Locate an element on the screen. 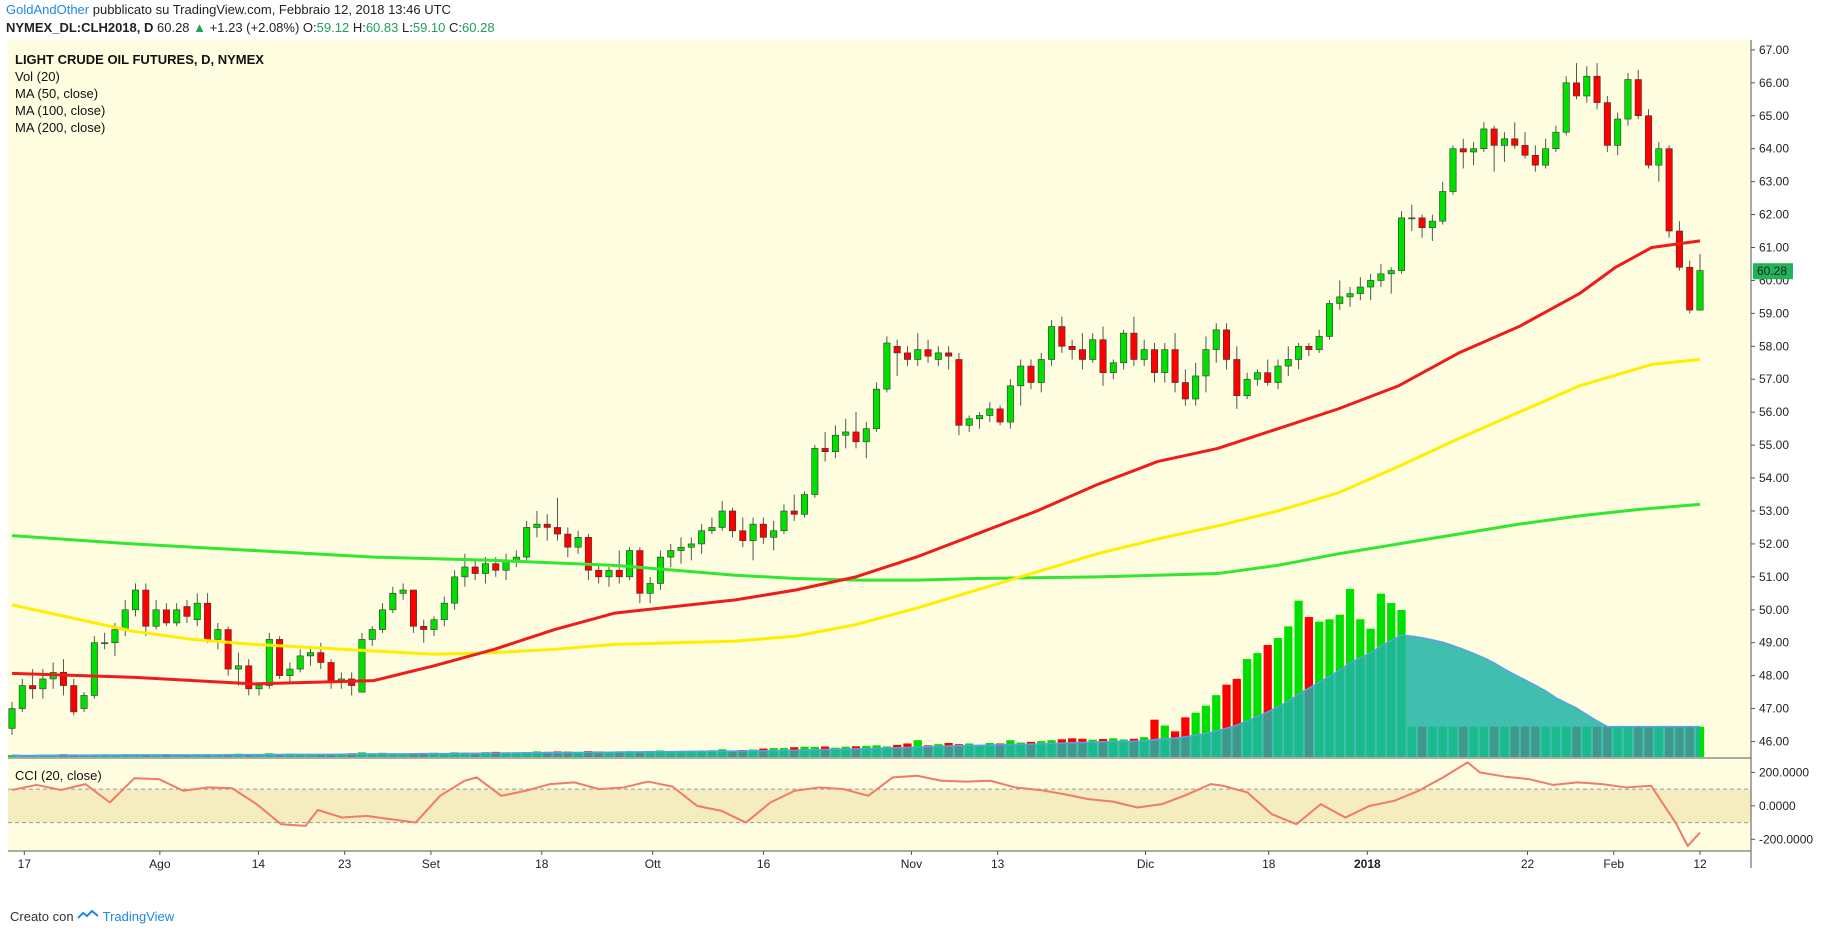  time-tick-label: 13 is located at coordinates (998, 864).